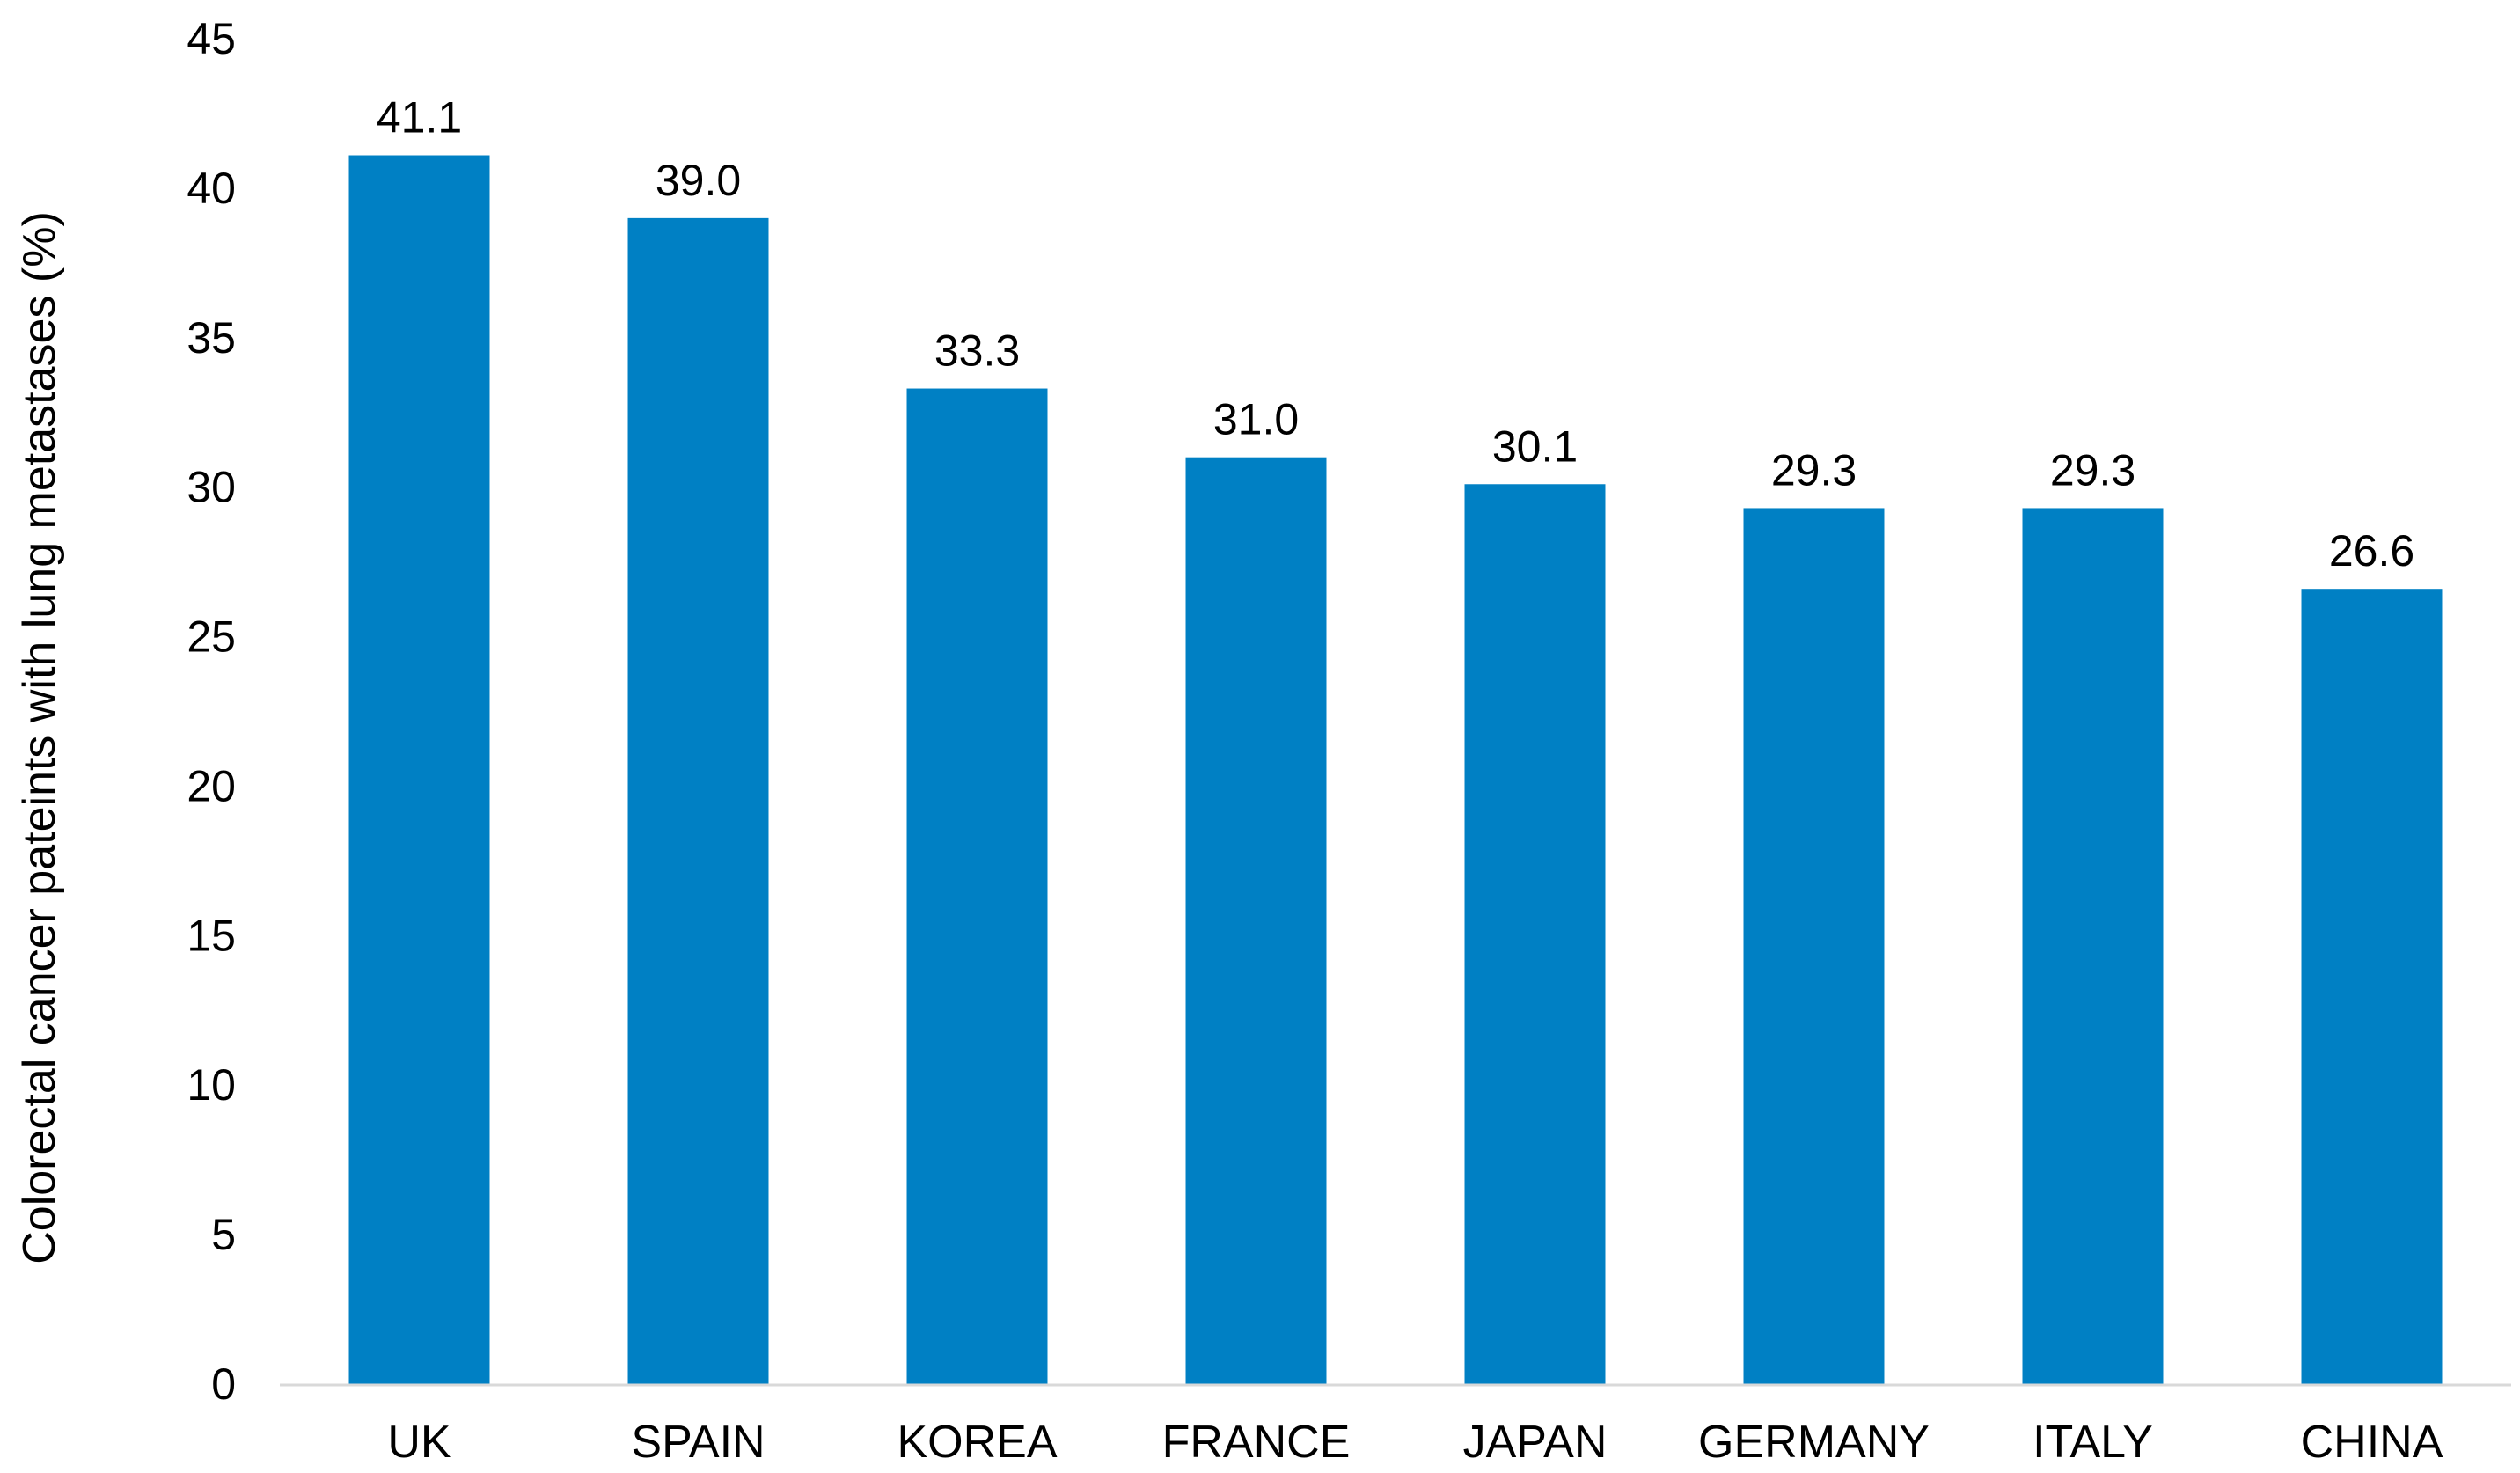 This screenshot has width=2520, height=1473. I want to click on data-label-korea: 33.3, so click(977, 351).